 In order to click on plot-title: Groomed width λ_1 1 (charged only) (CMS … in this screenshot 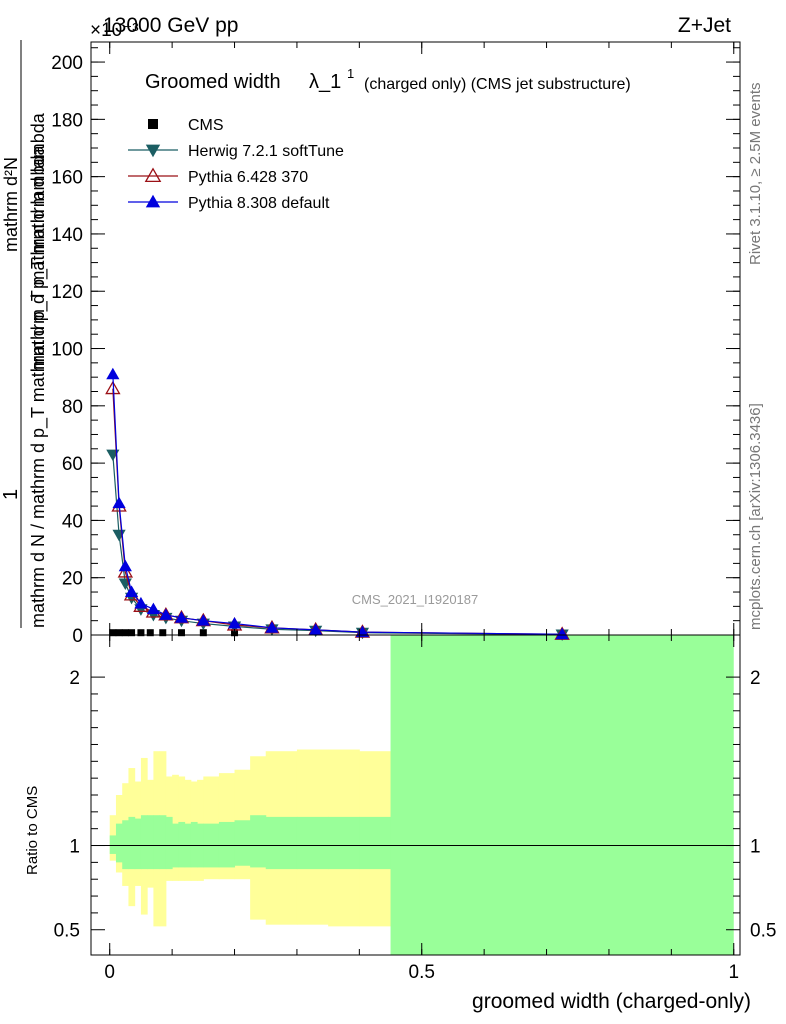, I will do `click(388, 79)`.